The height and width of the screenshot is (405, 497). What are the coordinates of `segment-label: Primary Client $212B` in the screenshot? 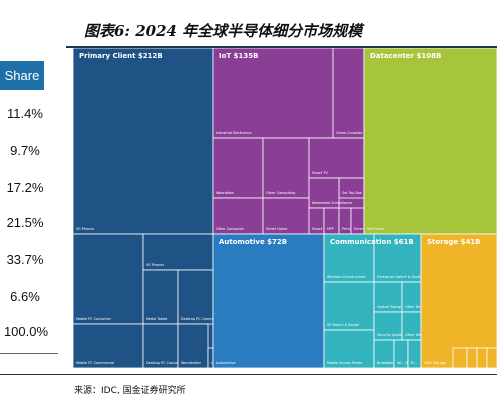 It's located at (121, 56).